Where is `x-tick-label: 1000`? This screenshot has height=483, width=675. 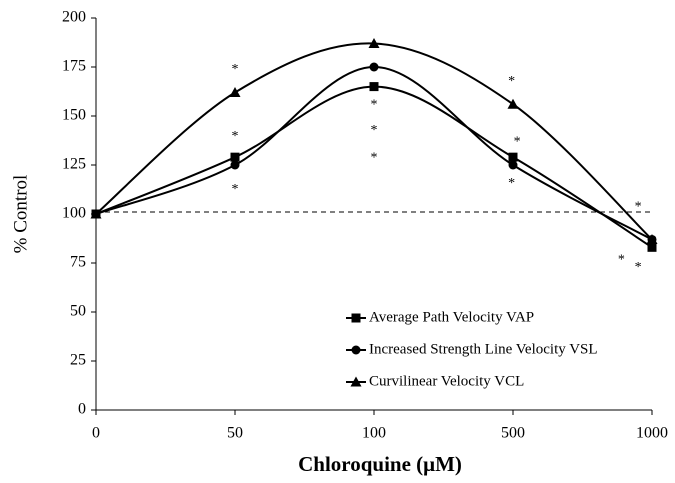 x-tick-label: 1000 is located at coordinates (652, 433).